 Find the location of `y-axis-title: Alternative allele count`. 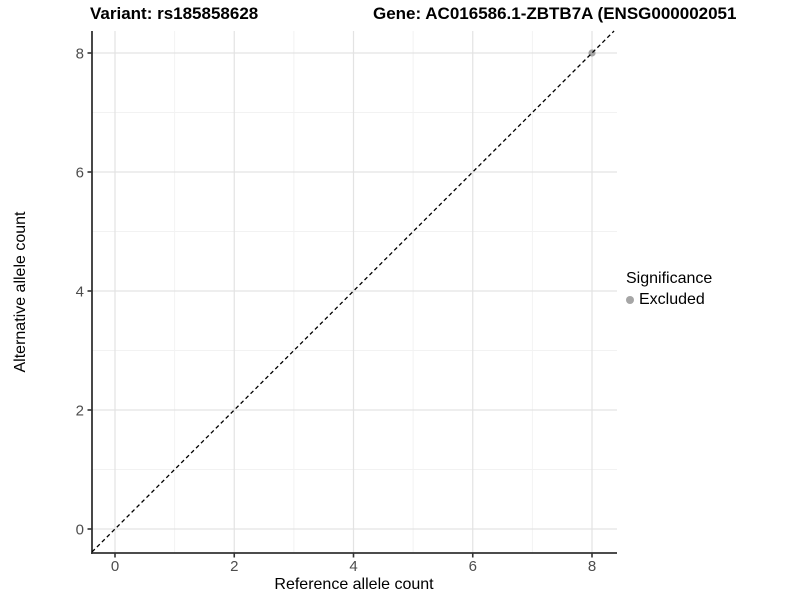

y-axis-title: Alternative allele count is located at coordinates (20, 292).